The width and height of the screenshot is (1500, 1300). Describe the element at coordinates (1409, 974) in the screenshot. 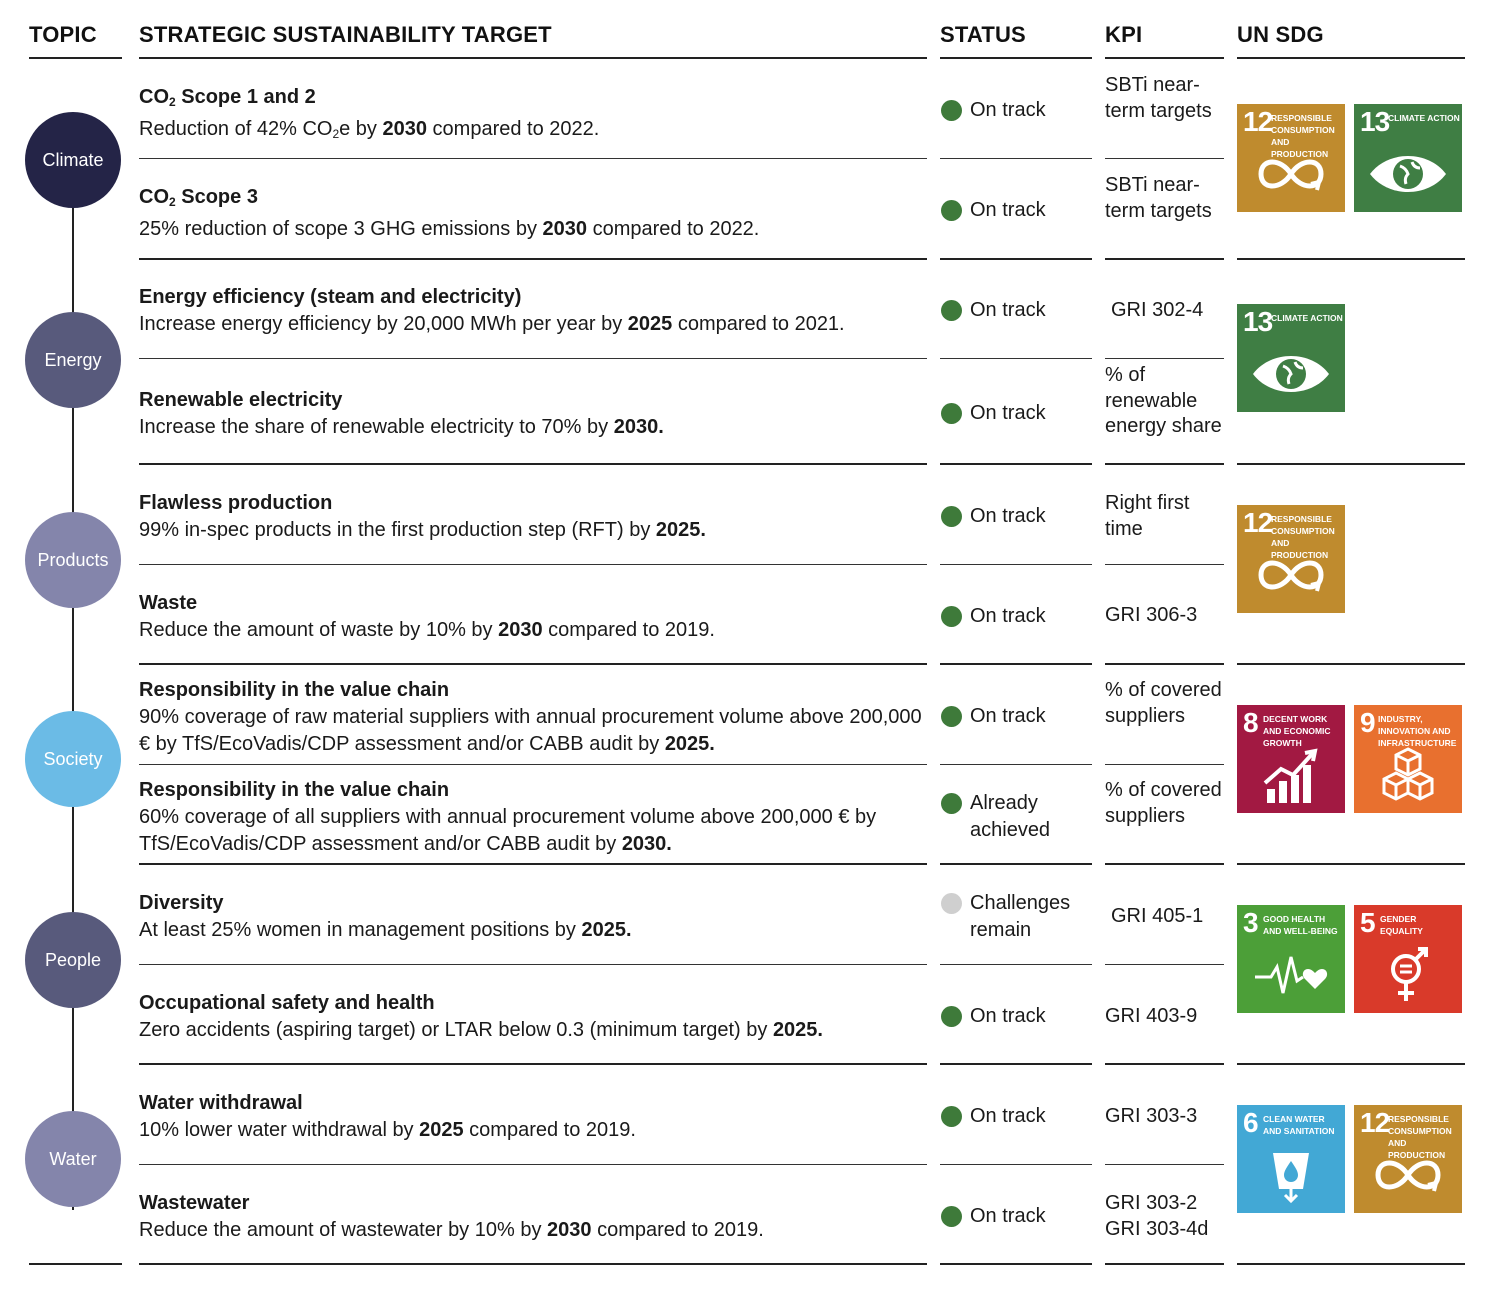

I see `gender-equality-icon` at that location.